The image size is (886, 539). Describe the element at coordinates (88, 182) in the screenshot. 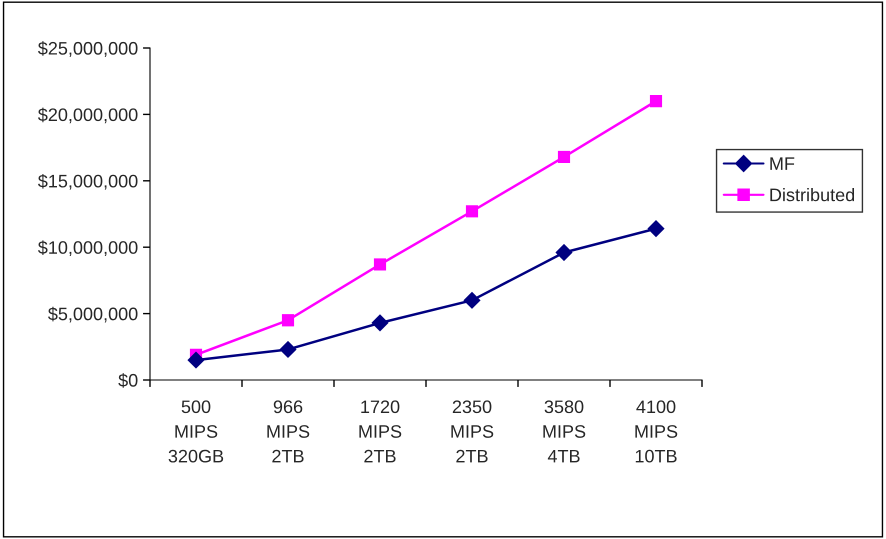

I see `y-tick-label: $15,000,000` at that location.